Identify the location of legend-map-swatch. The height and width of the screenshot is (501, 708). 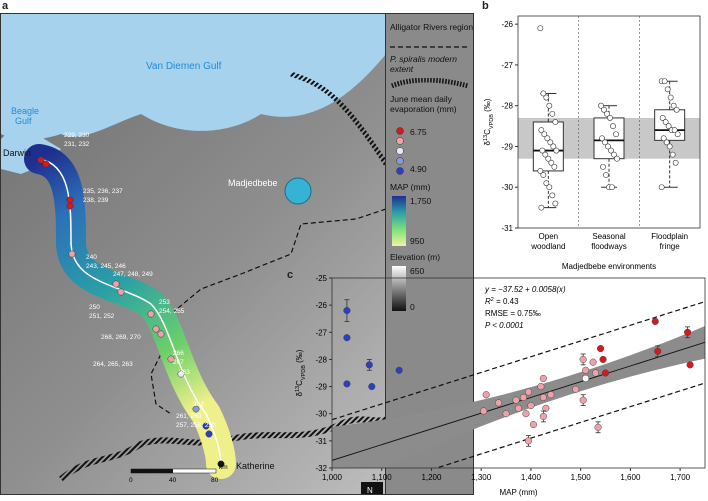
(399, 221).